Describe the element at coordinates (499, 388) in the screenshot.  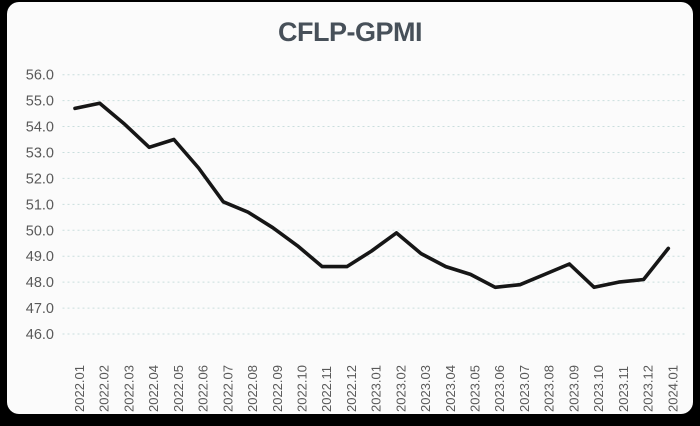
I see `x-tick-label: 2023.06` at that location.